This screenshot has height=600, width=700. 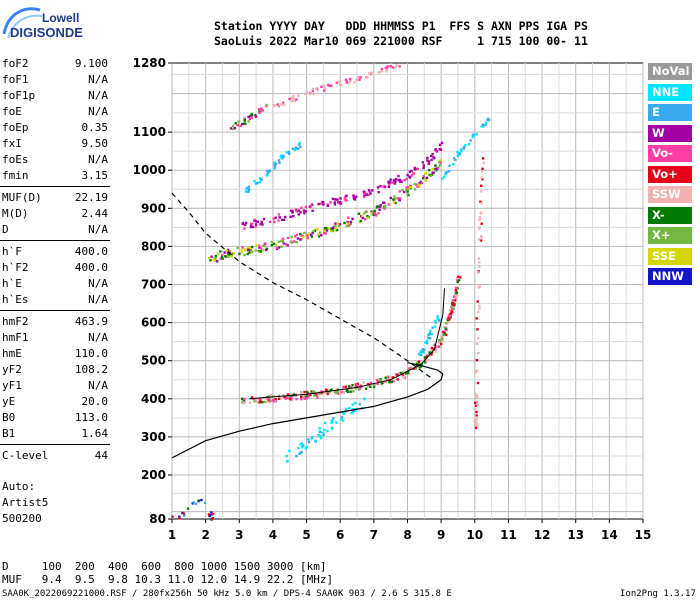 What do you see at coordinates (91, 417) in the screenshot?
I see `param-value: 113.0` at bounding box center [91, 417].